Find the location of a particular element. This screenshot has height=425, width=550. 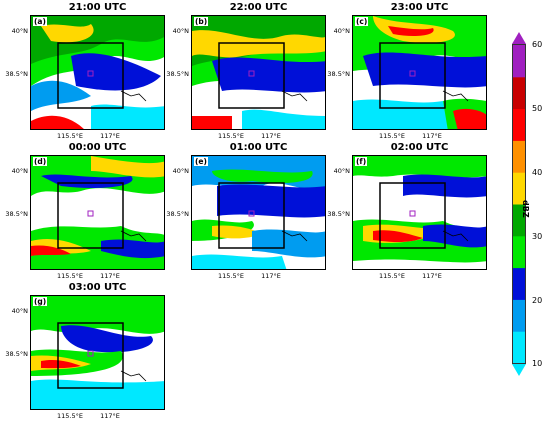

panel-tag: (a) is located at coordinates (40, 21).